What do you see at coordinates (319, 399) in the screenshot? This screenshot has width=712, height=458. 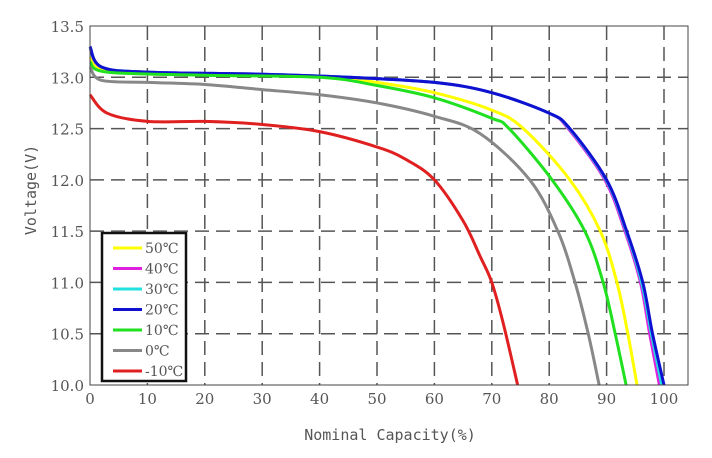 I see `x-tick-label: 40` at bounding box center [319, 399].